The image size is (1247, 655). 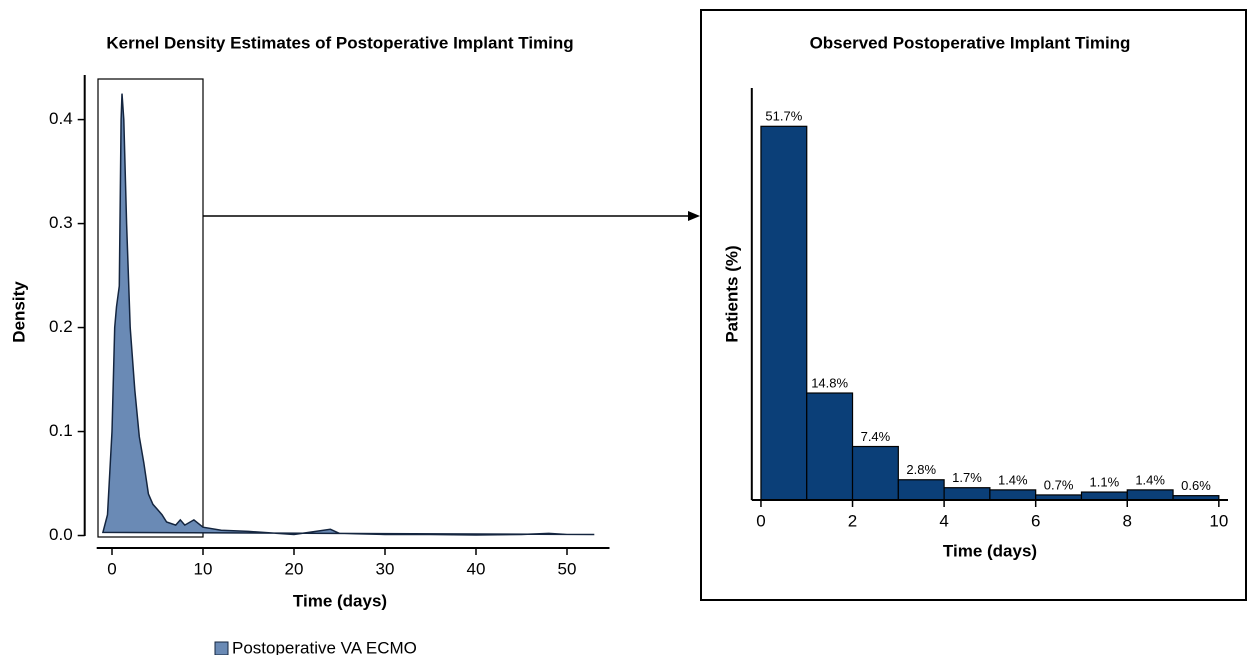 I want to click on x-tick-label: 50, so click(x=567, y=568).